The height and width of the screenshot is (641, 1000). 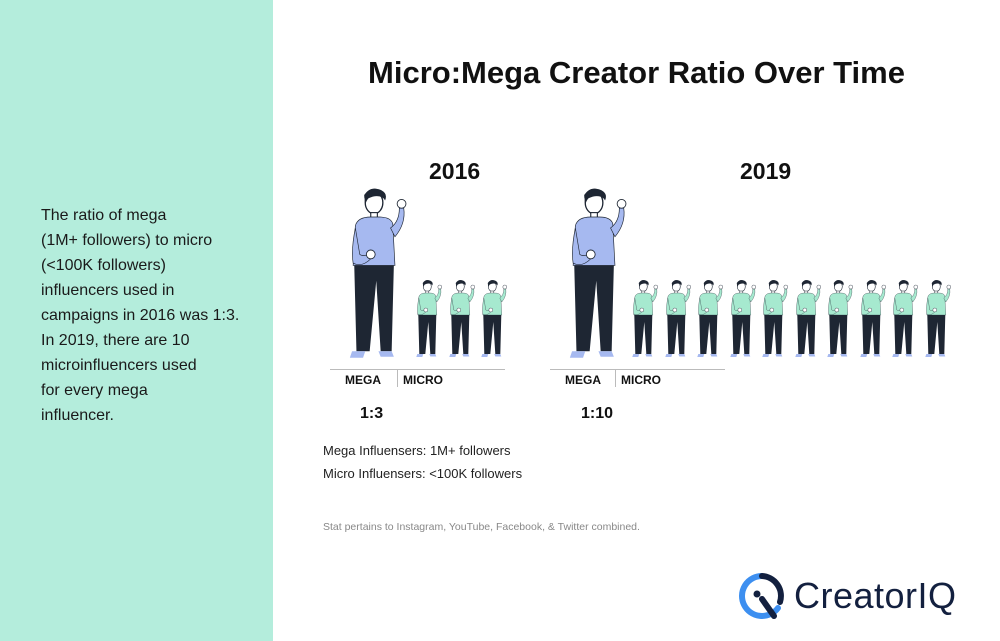 I want to click on divider-2019, so click(x=615, y=378).